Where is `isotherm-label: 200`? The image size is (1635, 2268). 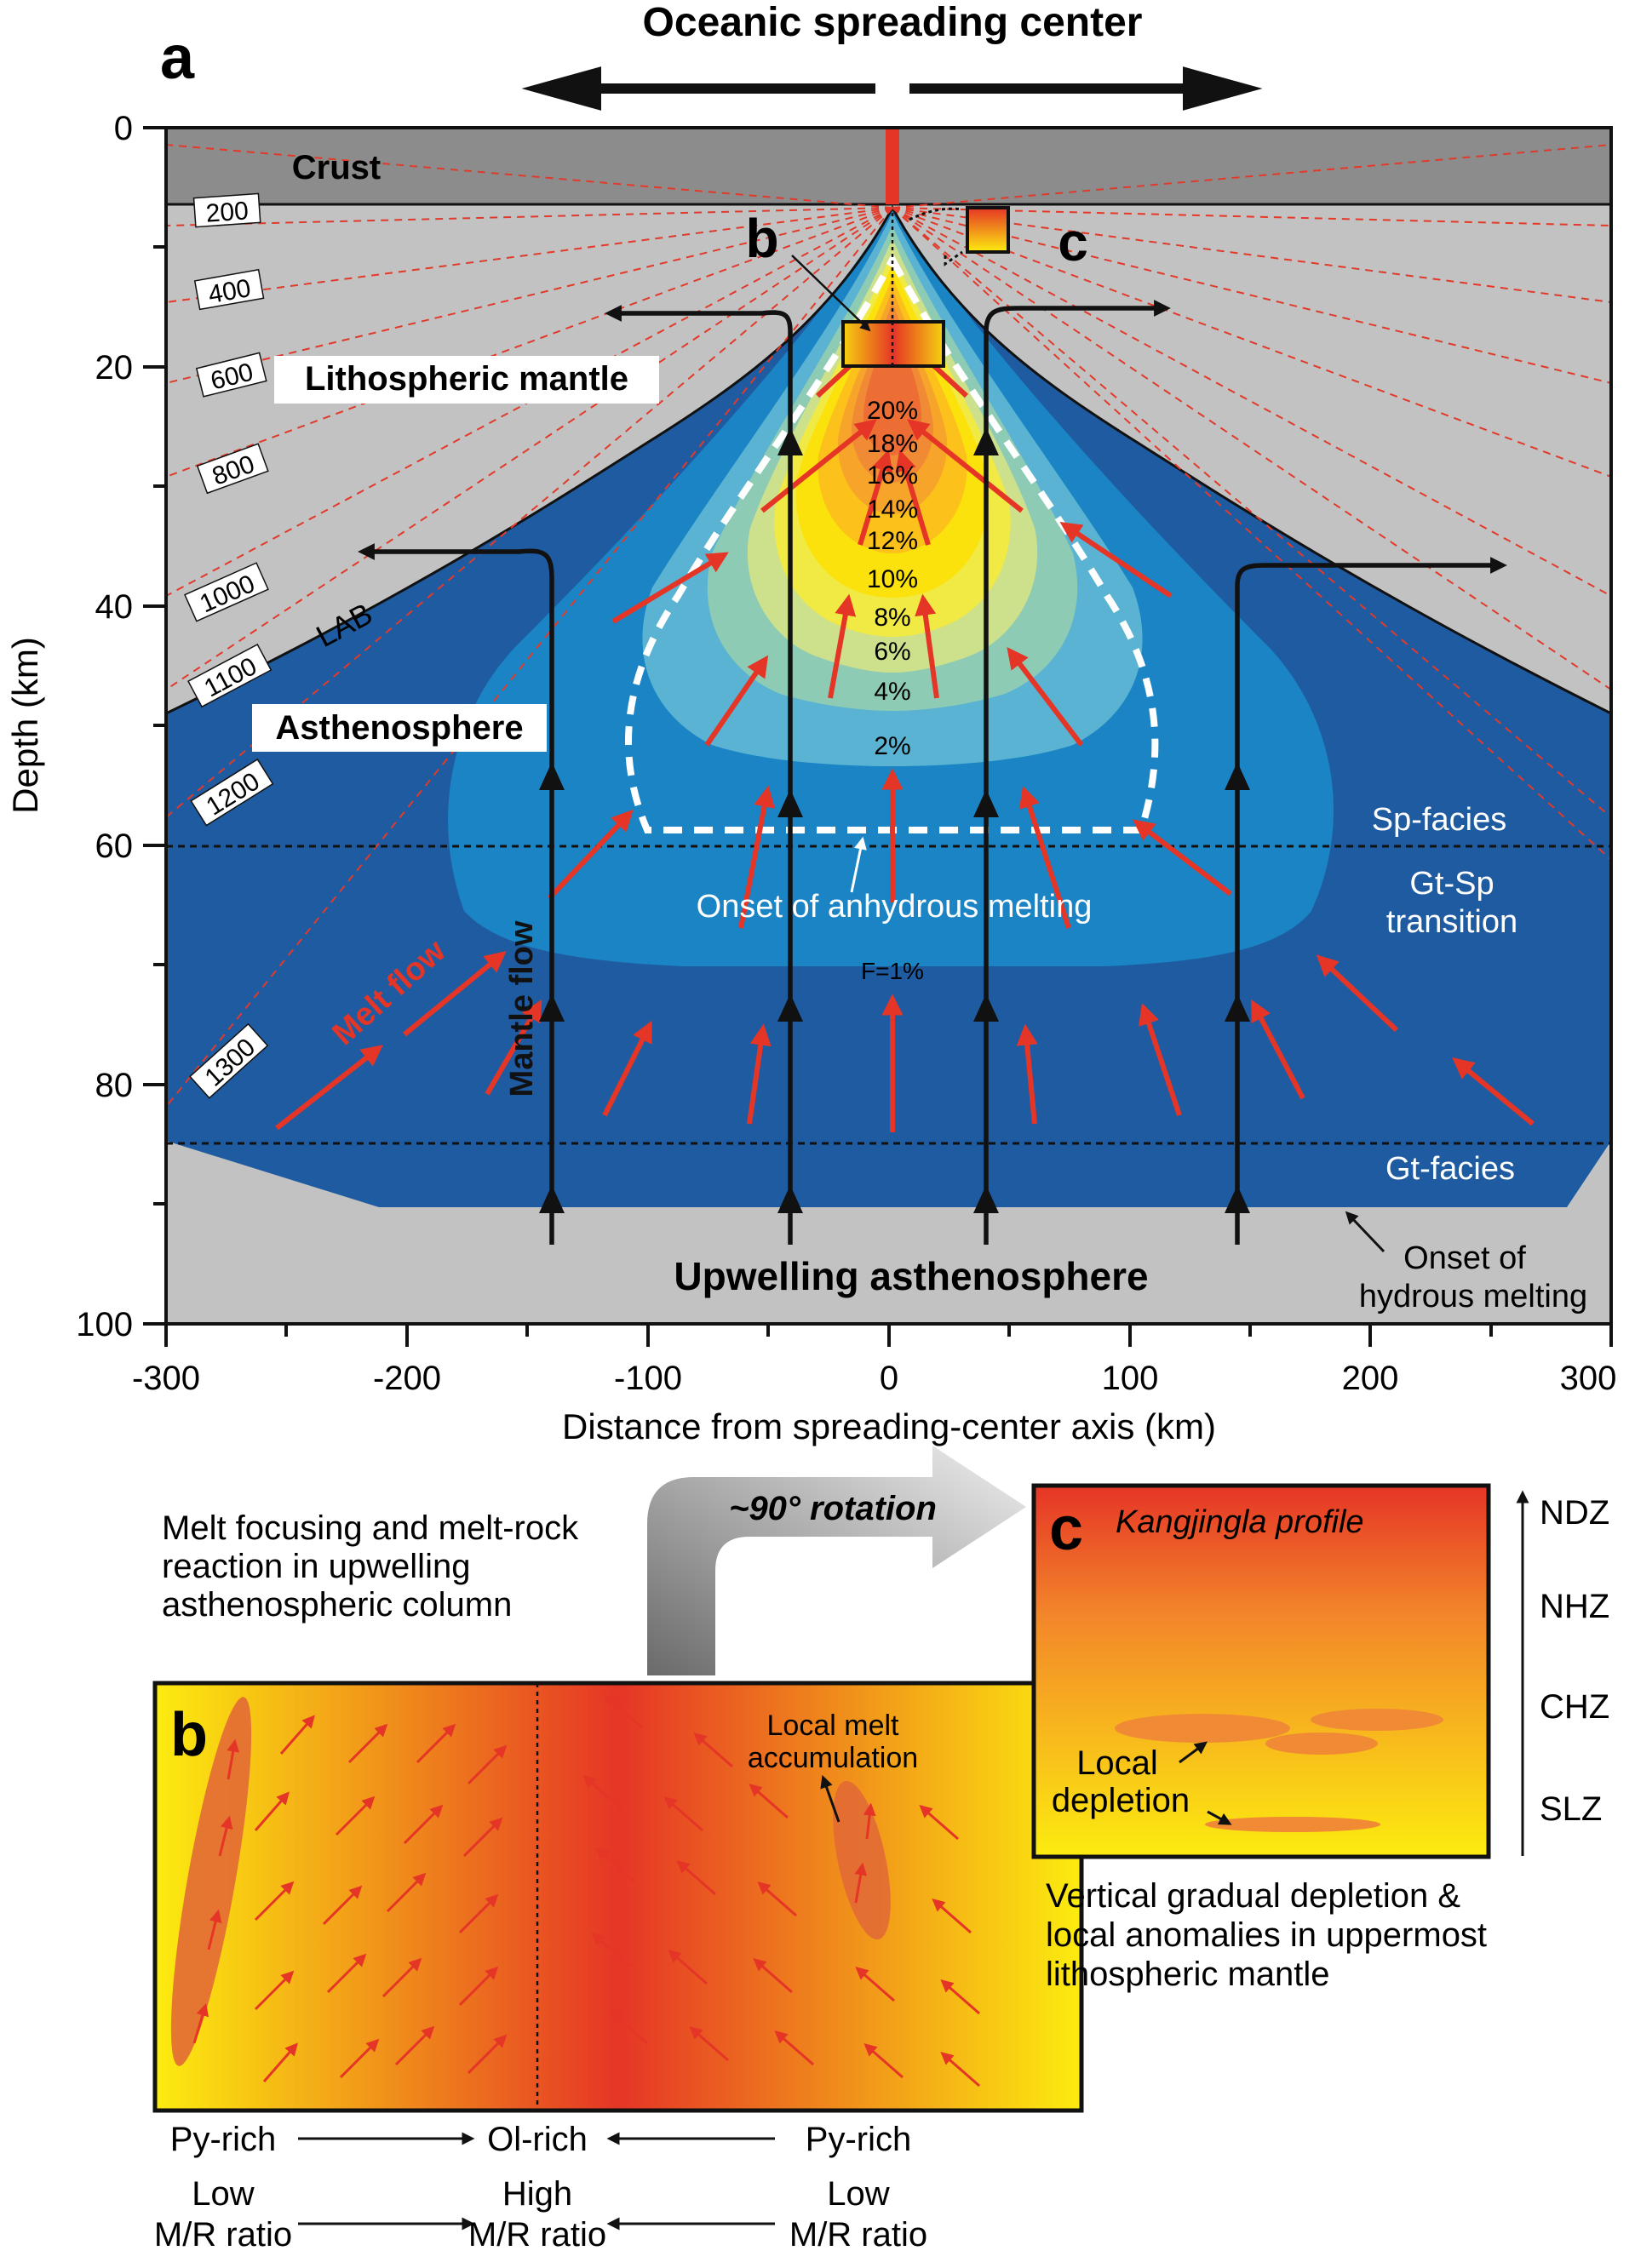
isotherm-label: 200 is located at coordinates (227, 212).